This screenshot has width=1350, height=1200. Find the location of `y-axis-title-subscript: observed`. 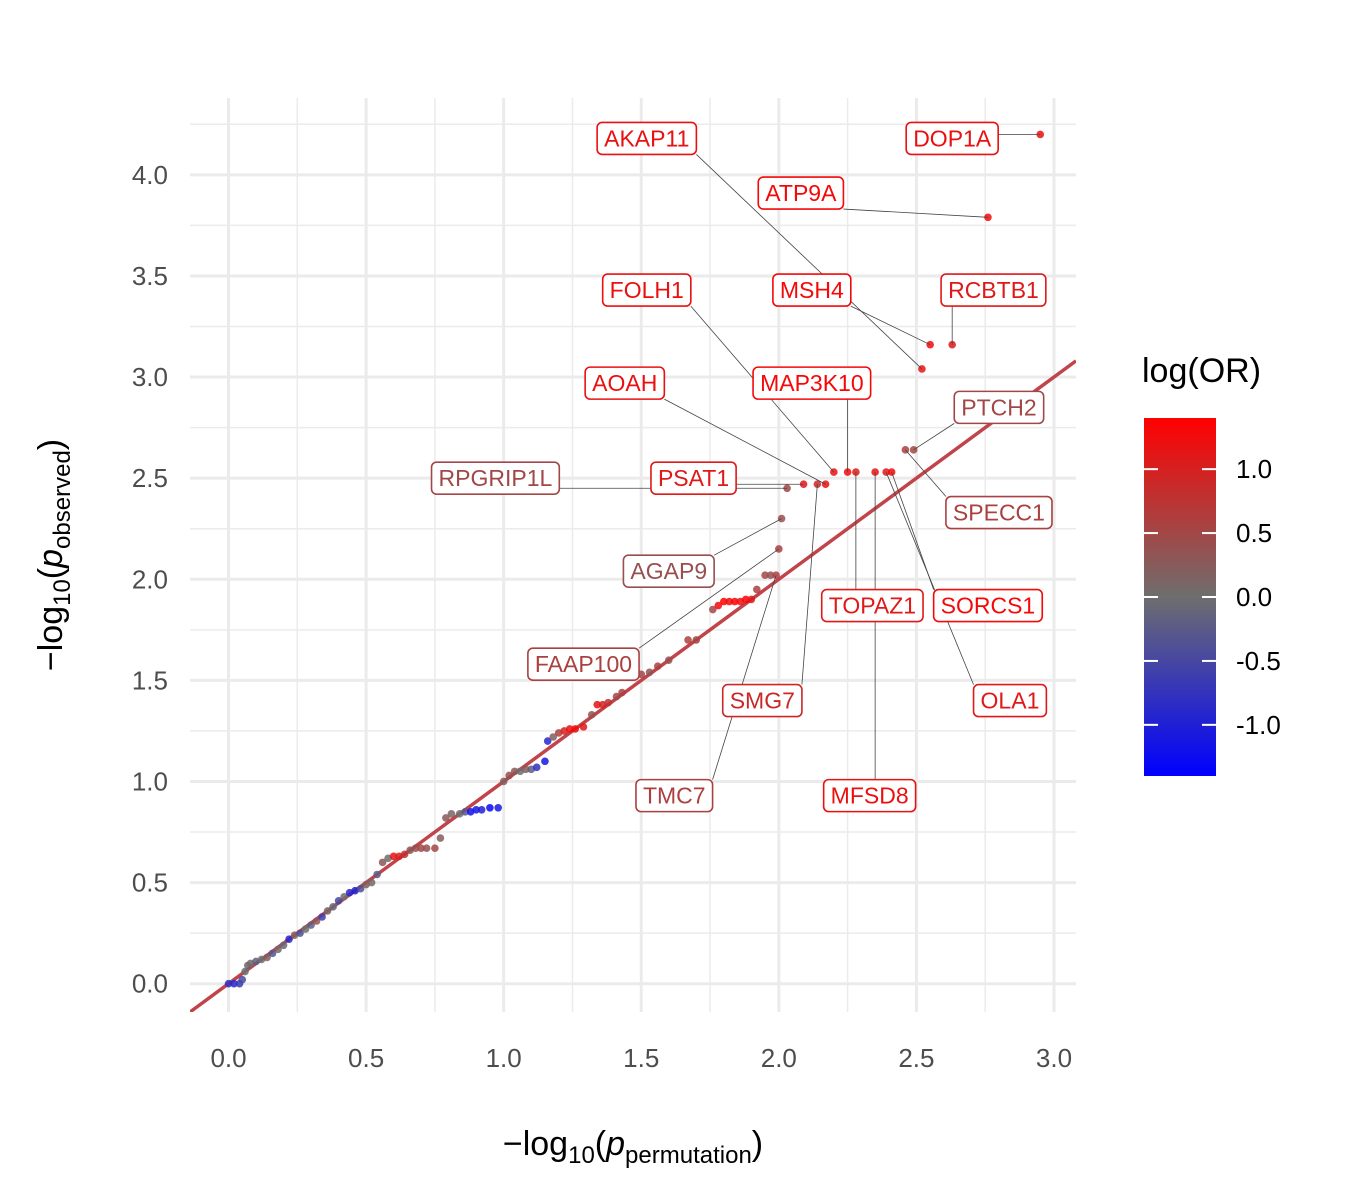

y-axis-title-subscript: observed is located at coordinates (62, 499).